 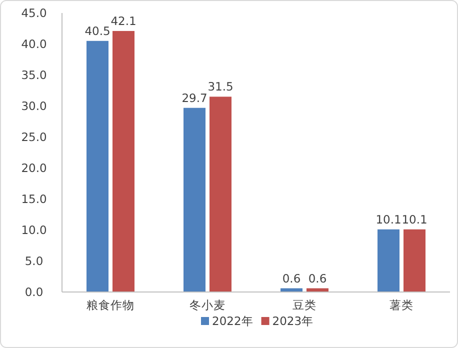 I want to click on legend-label: 2023年, so click(x=293, y=321).